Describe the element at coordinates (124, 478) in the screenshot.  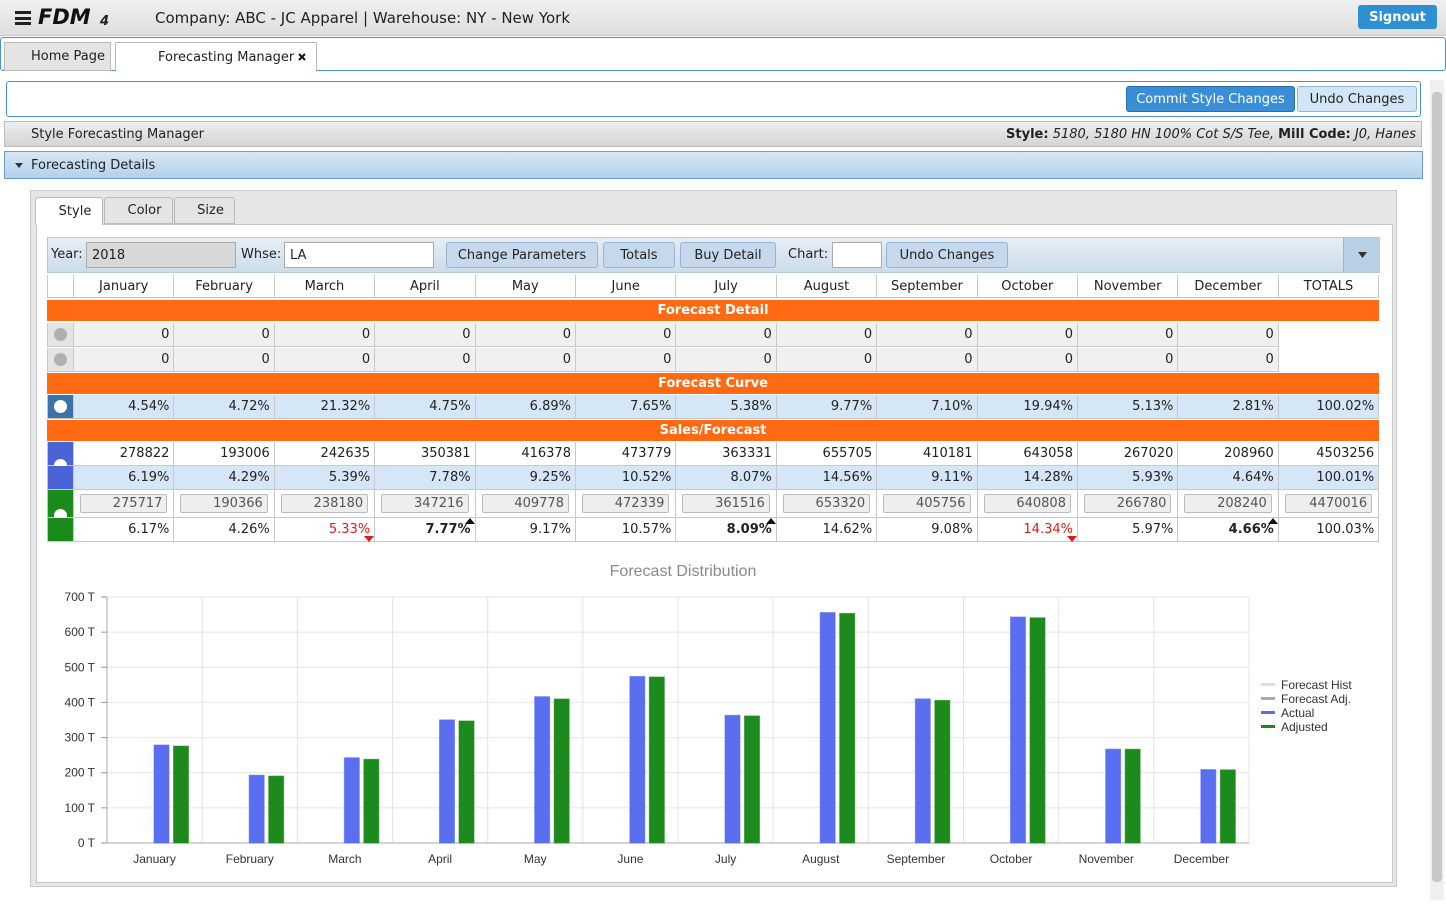
I see `value-cell: 6.19%` at that location.